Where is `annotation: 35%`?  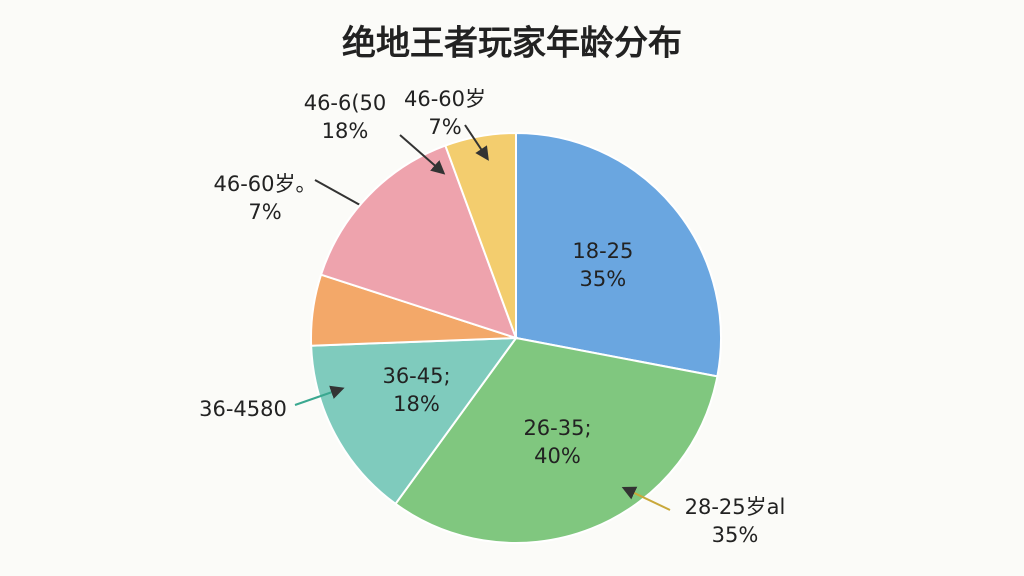 annotation: 35% is located at coordinates (735, 535).